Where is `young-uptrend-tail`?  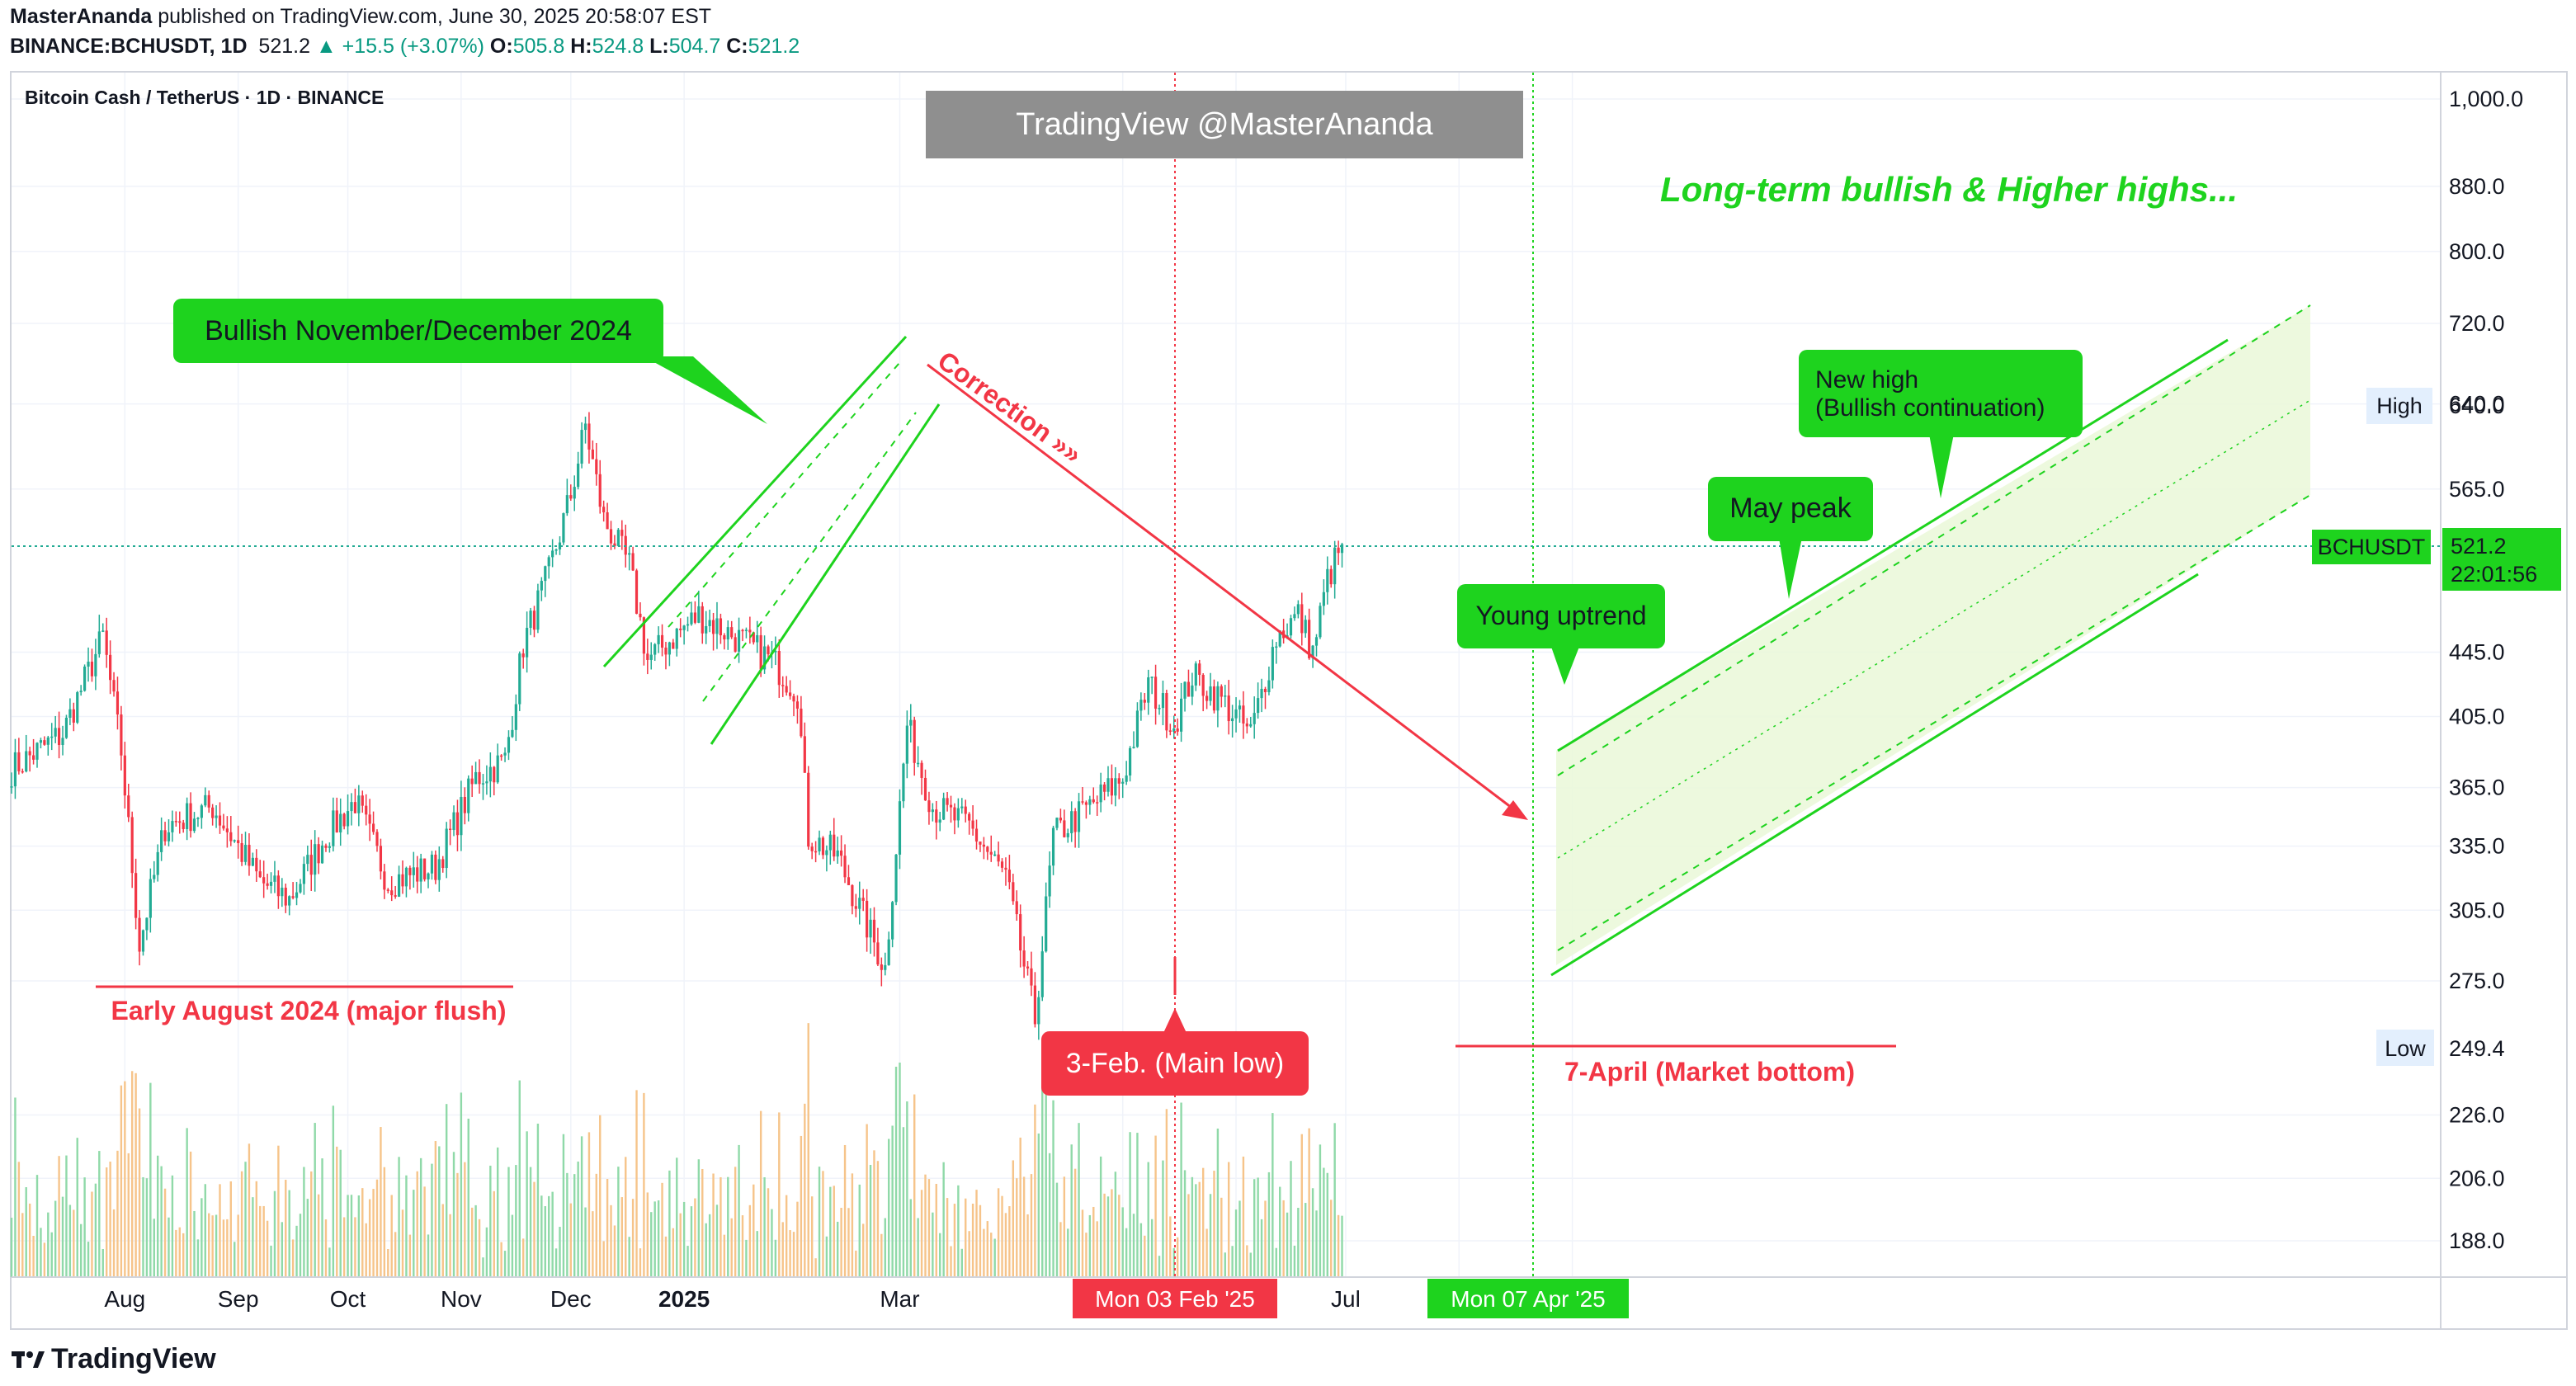
young-uptrend-tail is located at coordinates (1565, 666).